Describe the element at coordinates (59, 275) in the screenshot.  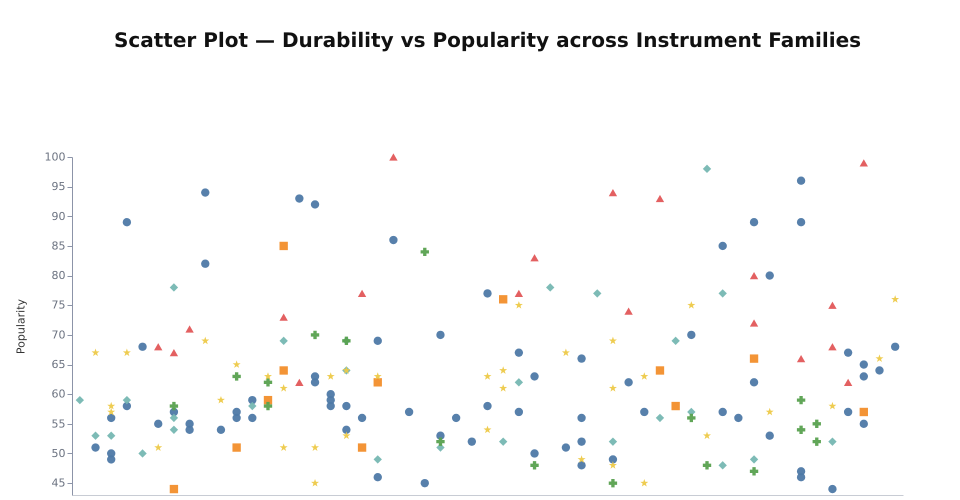
I see `y-tick-label: 80` at that location.